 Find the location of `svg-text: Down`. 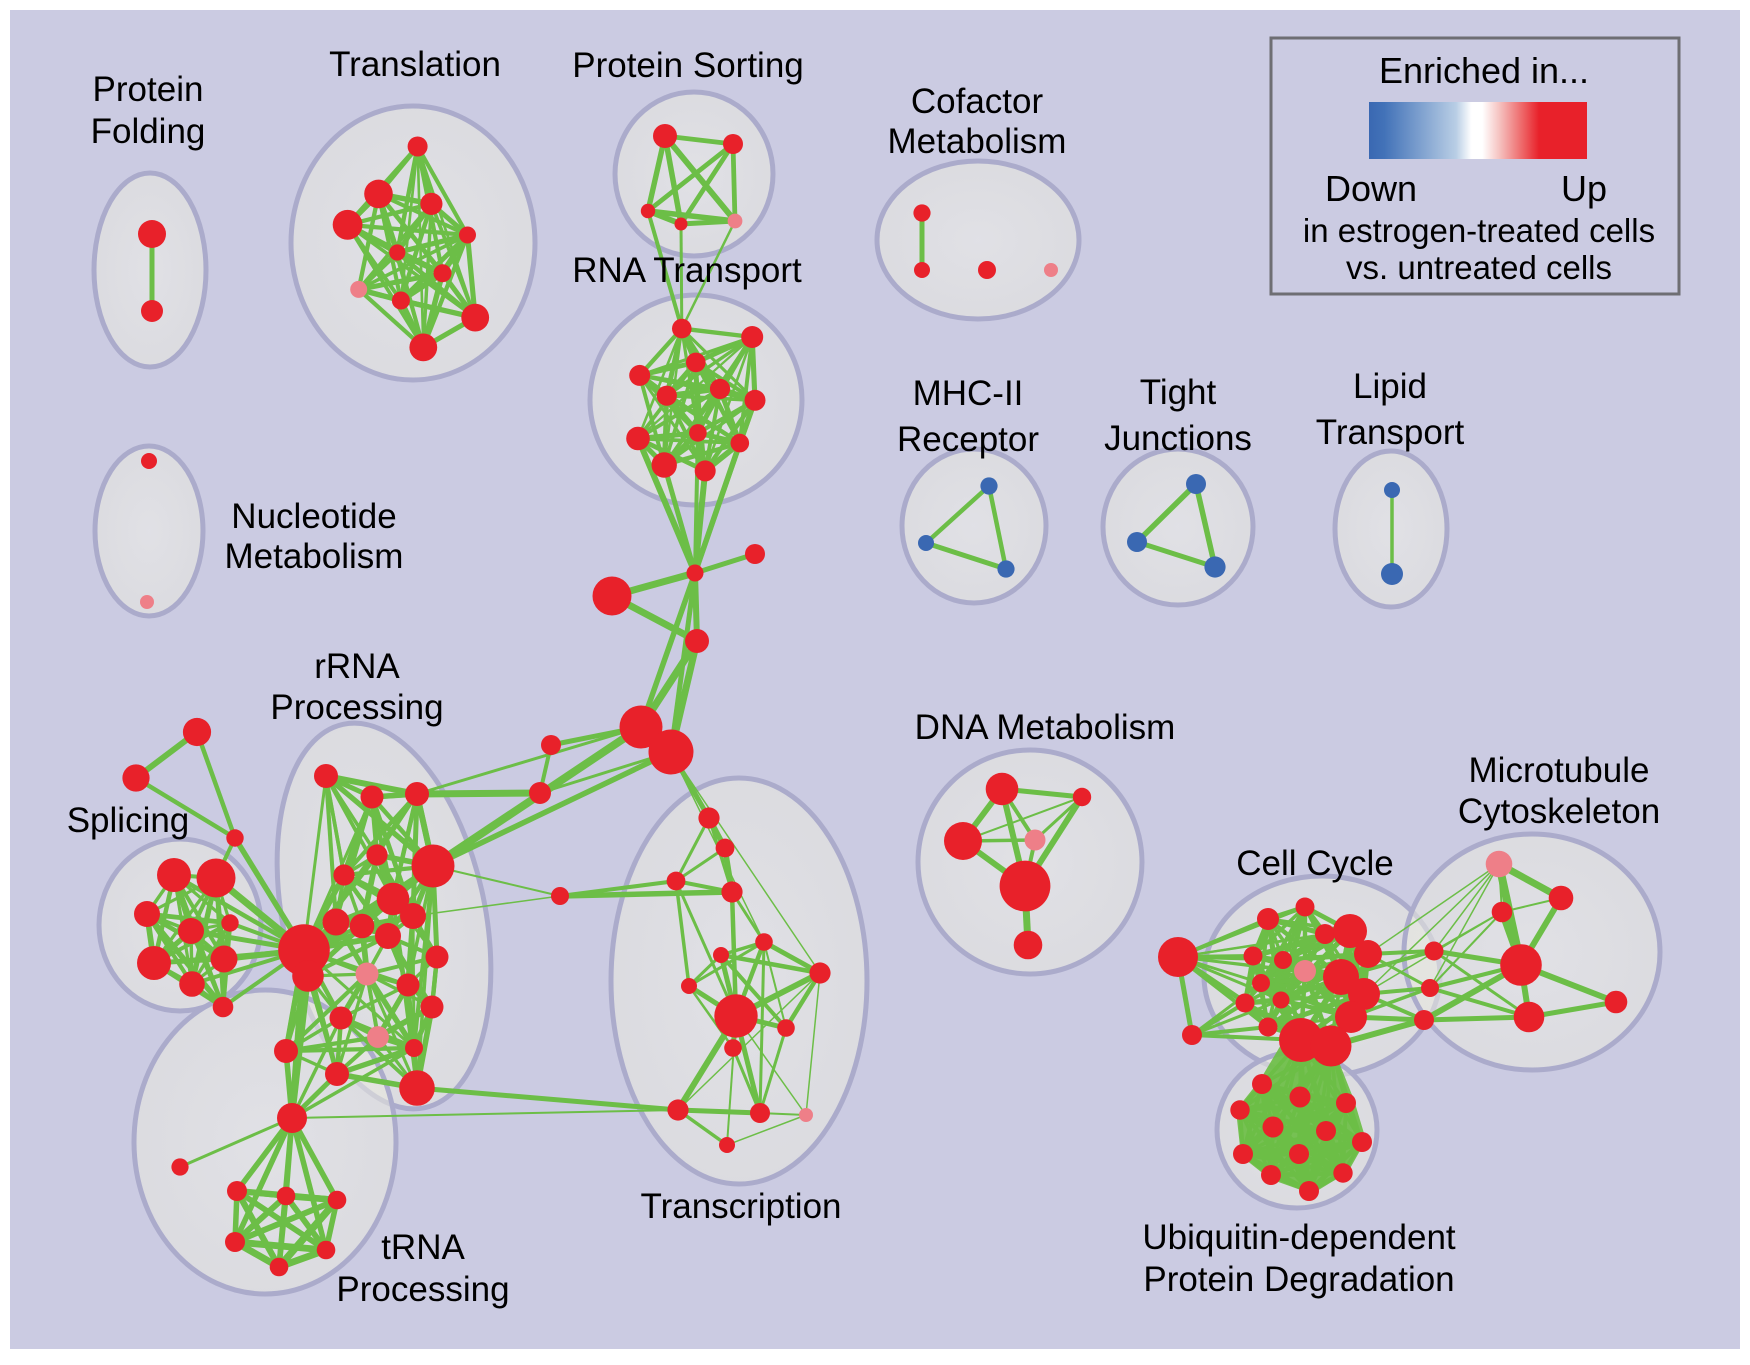

svg-text: Down is located at coordinates (1371, 188).